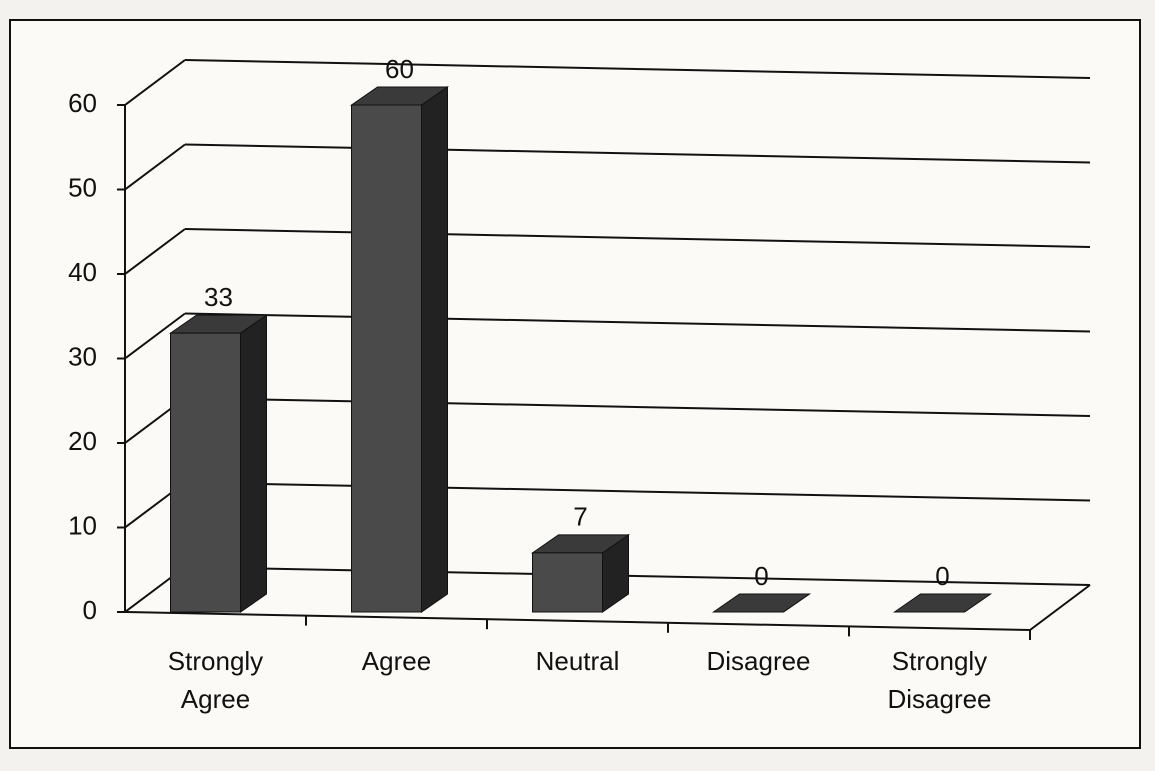 The image size is (1155, 771). I want to click on y-tick-label: 30, so click(82, 356).